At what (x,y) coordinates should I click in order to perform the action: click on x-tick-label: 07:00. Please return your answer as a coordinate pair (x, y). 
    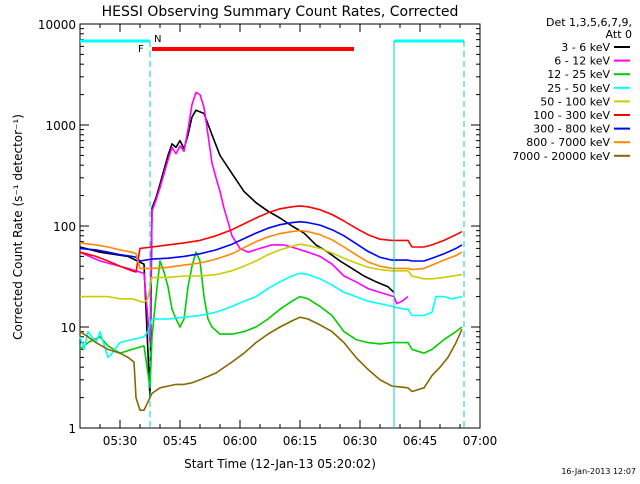
    Looking at the image, I should click on (480, 441).